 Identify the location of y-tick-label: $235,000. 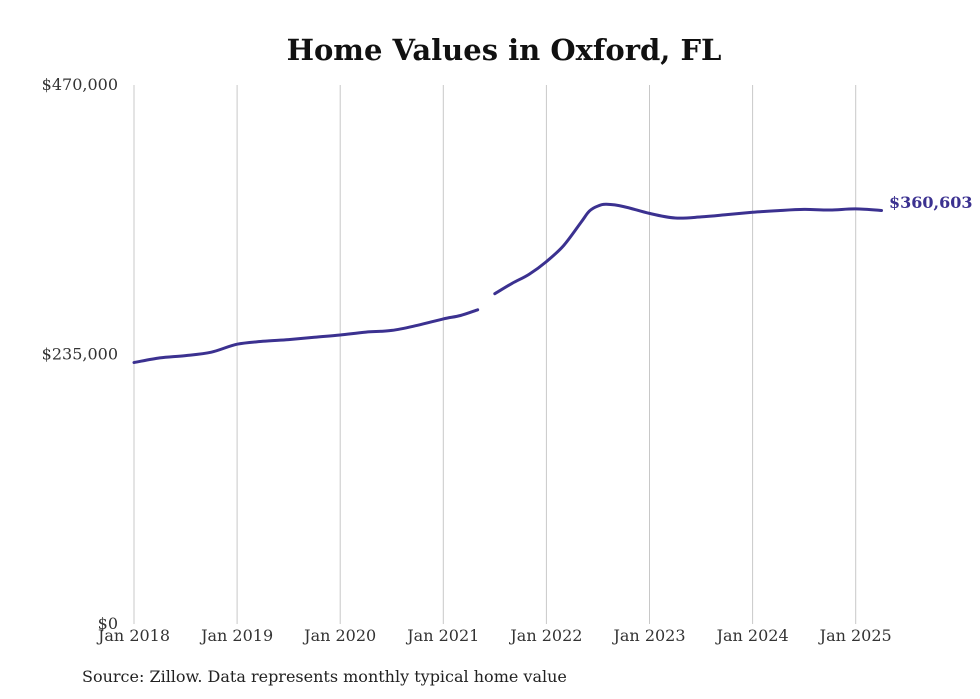
(80, 354).